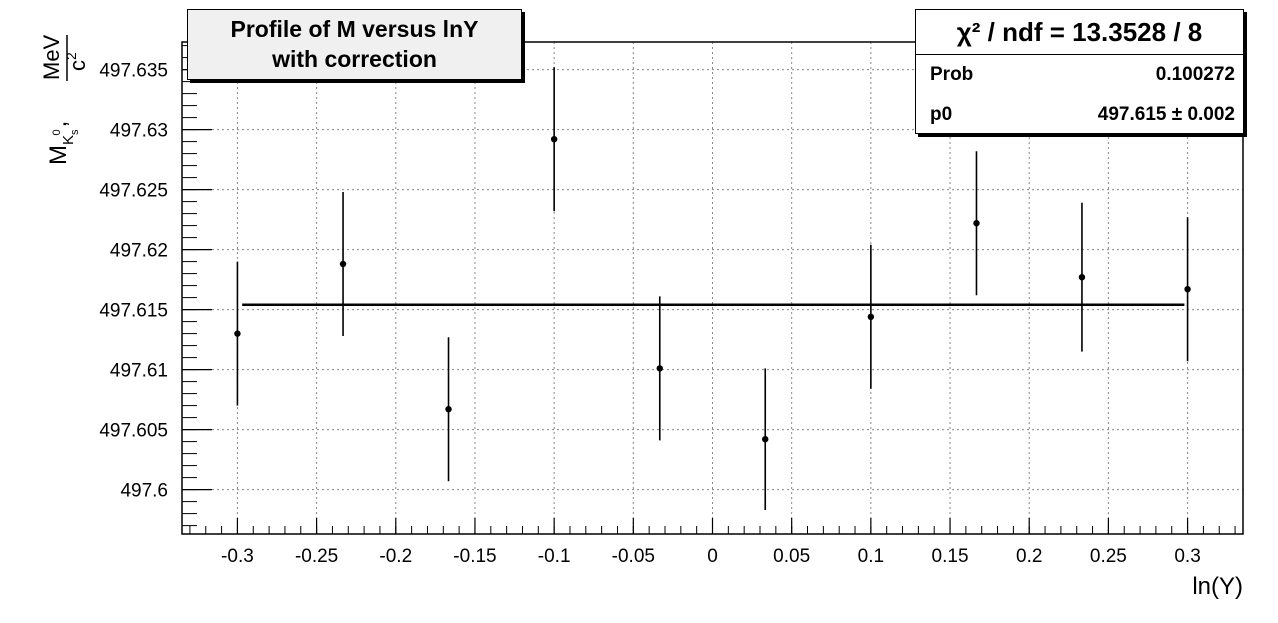 The image size is (1278, 623). What do you see at coordinates (791, 556) in the screenshot?
I see `x-tick-label: 0.05` at bounding box center [791, 556].